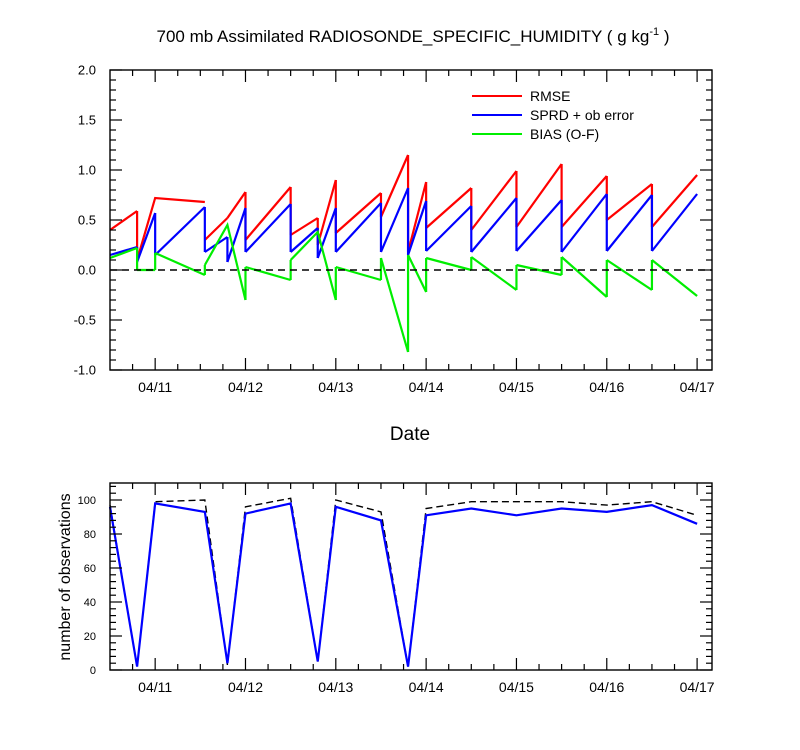 The height and width of the screenshot is (750, 800). I want to click on series-bias-o-f, so click(403, 287).